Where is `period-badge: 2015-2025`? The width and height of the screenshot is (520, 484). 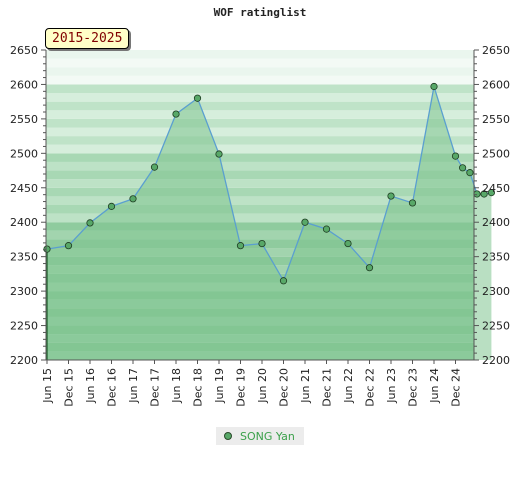
period-badge: 2015-2025 is located at coordinates (87, 38).